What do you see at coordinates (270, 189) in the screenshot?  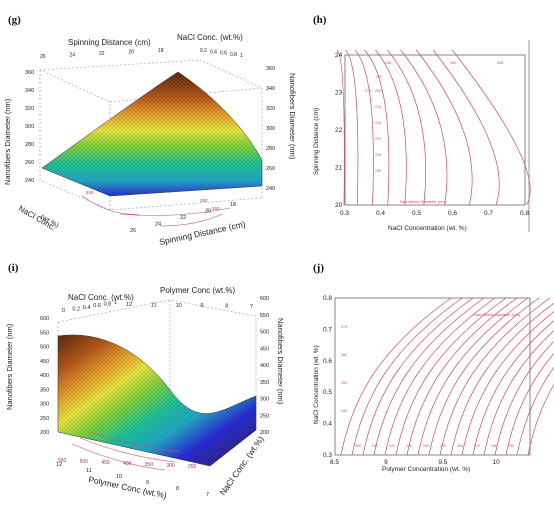 I see `chart-g-ztick-right-0: 240` at bounding box center [270, 189].